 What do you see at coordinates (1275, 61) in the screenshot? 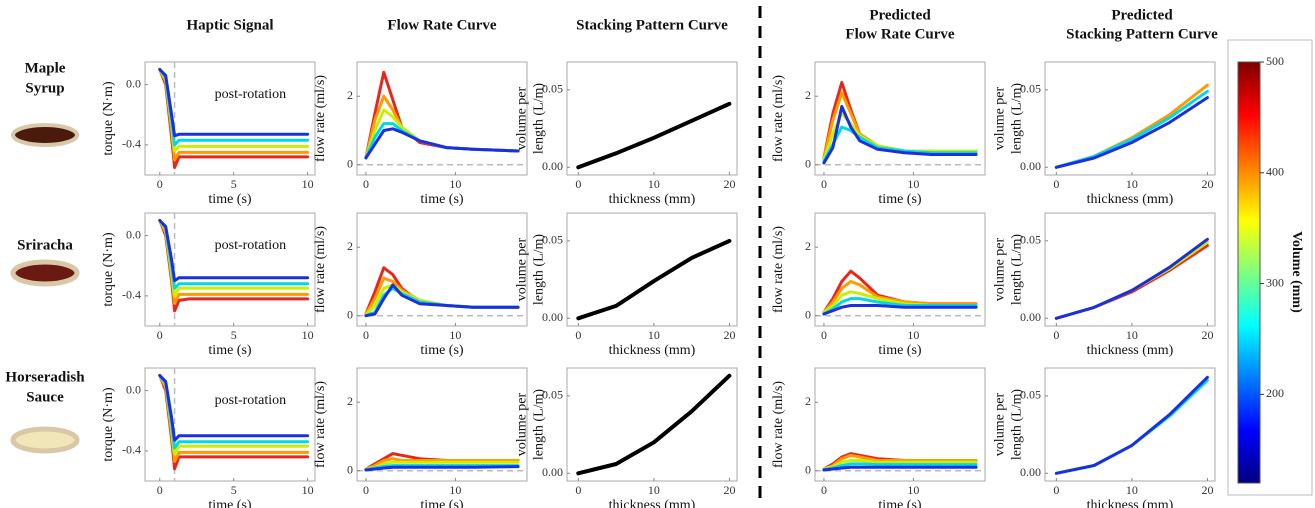
I see `colorbar-tick-label: 500` at bounding box center [1275, 61].